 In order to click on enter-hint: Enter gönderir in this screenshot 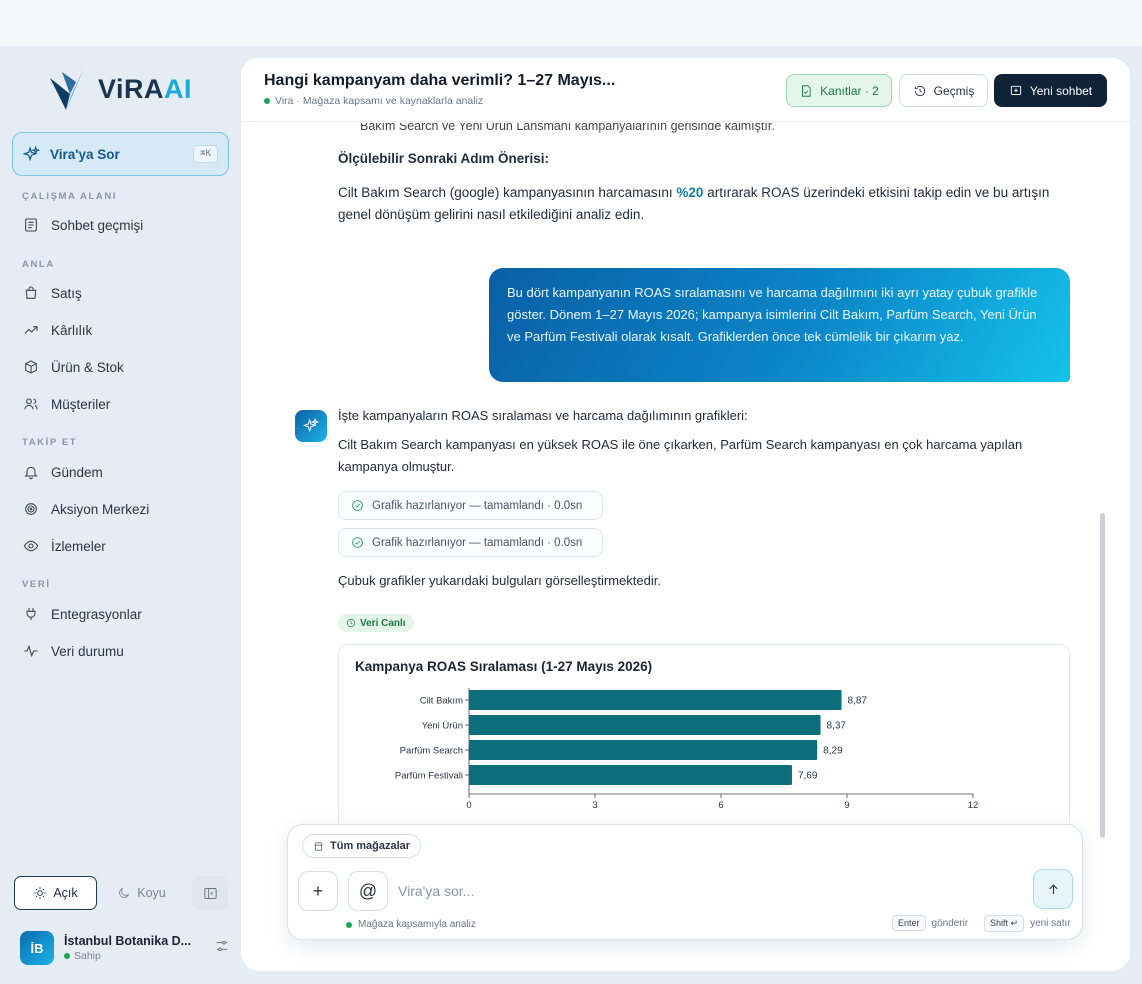, I will do `click(930, 923)`.